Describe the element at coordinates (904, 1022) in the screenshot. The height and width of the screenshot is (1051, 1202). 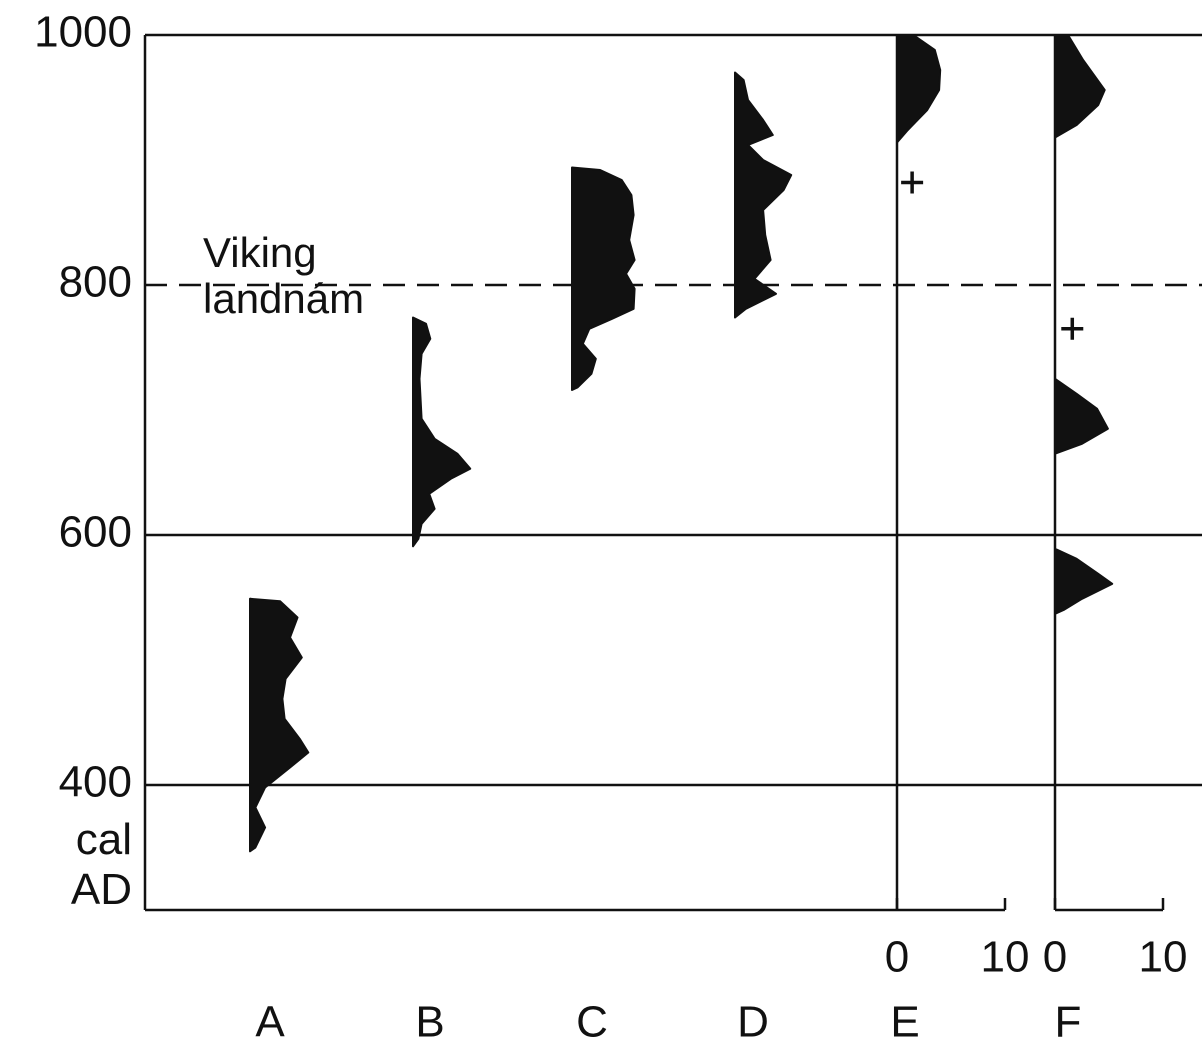
I see `category-label: E` at that location.